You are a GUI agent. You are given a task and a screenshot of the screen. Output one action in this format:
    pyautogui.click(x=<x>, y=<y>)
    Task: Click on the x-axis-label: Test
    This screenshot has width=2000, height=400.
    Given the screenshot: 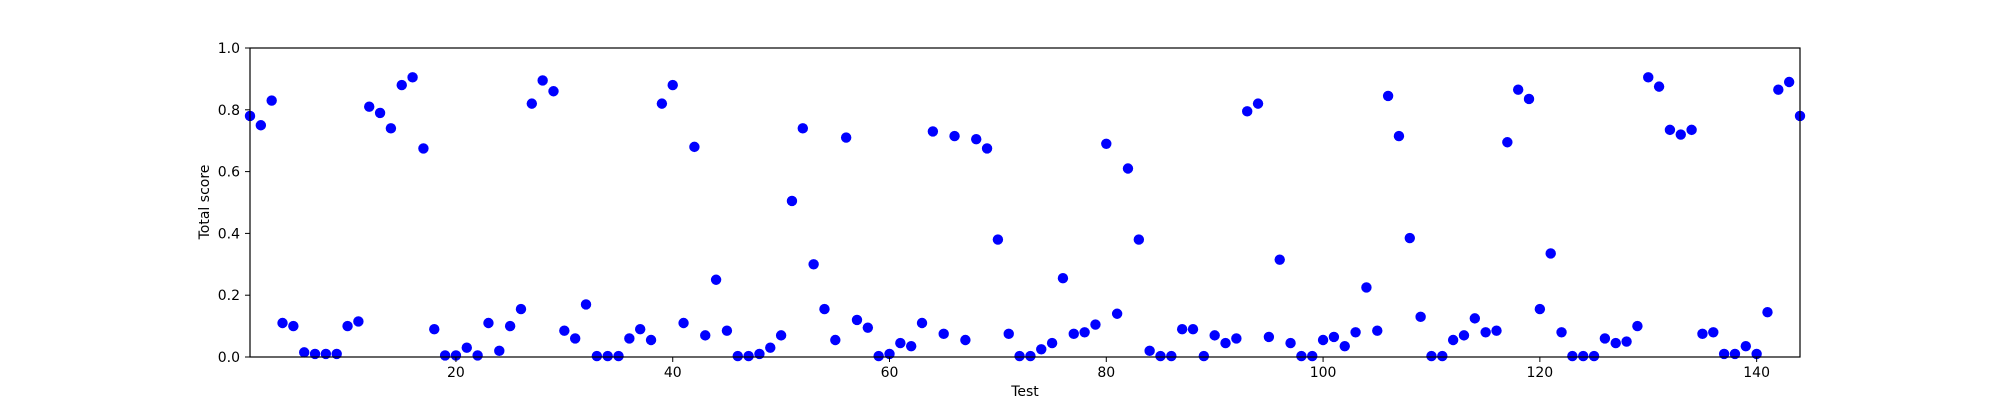 What is the action you would take?
    pyautogui.click(x=1024, y=392)
    